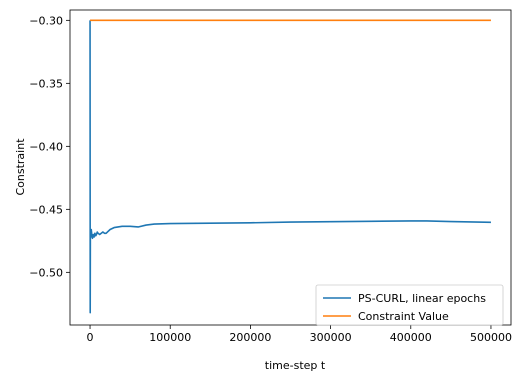  I want to click on x-tick-label: 400000, so click(411, 337).